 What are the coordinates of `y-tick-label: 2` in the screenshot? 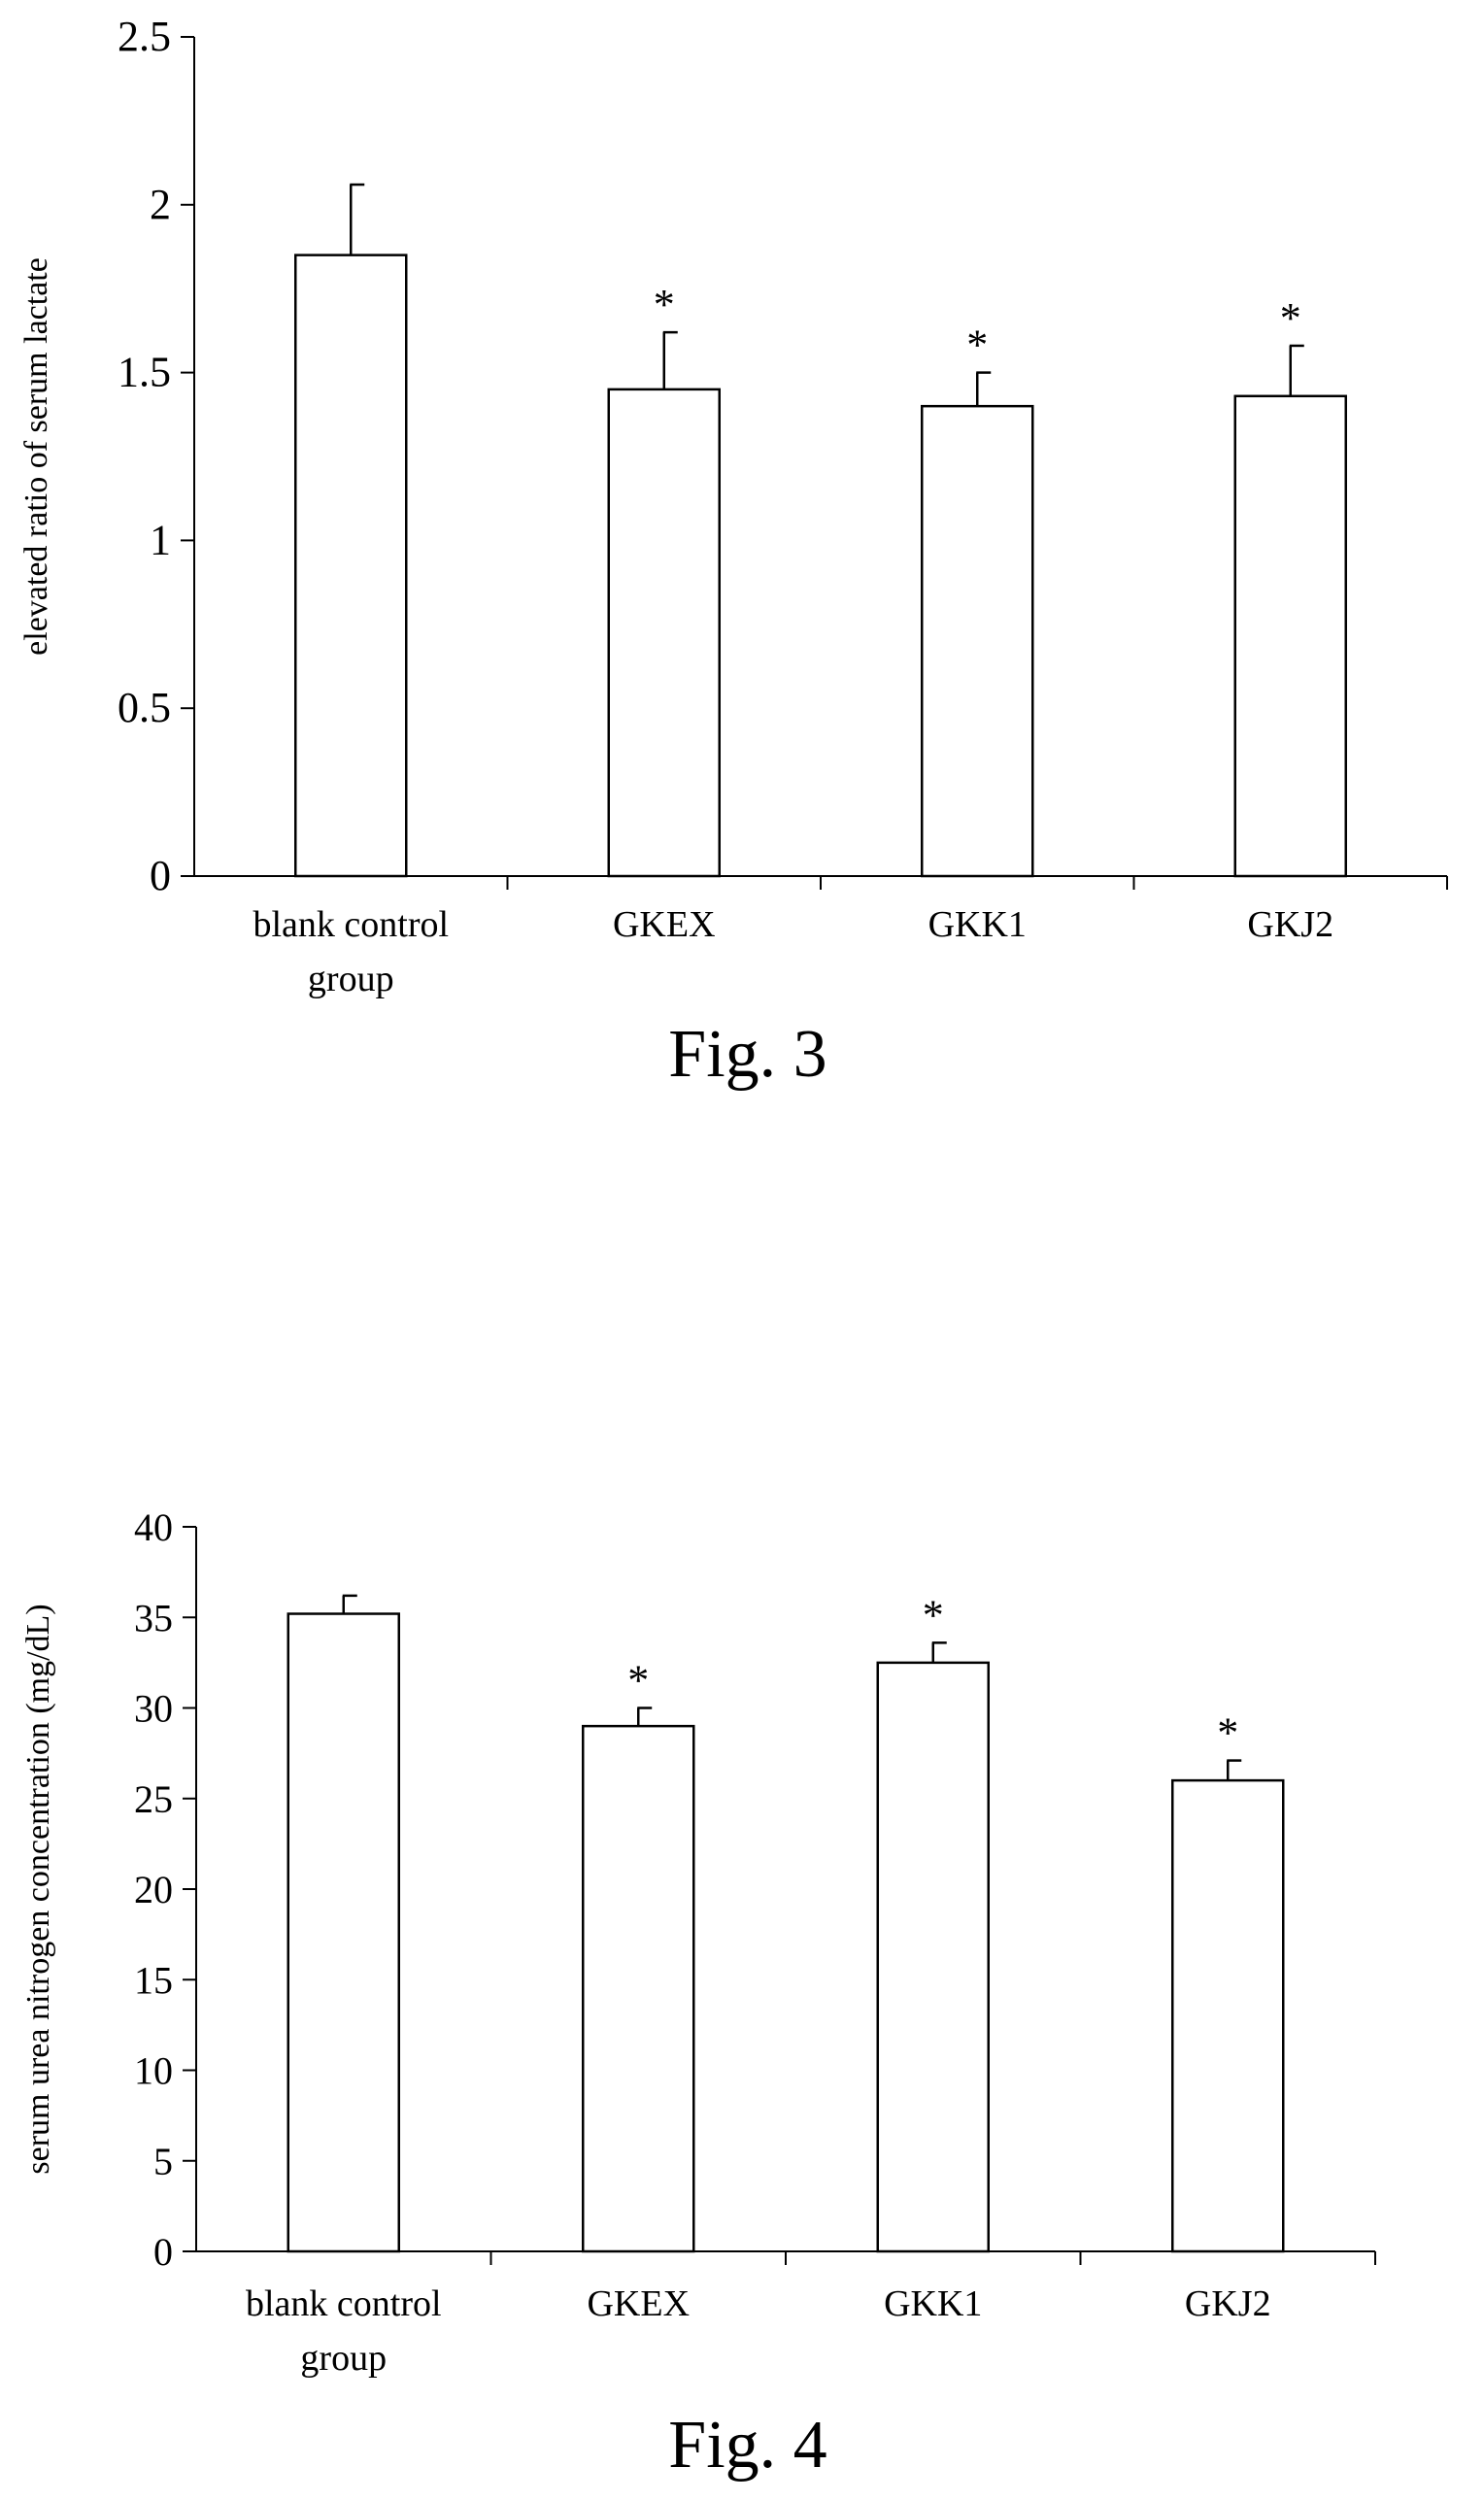 It's located at (160, 204).